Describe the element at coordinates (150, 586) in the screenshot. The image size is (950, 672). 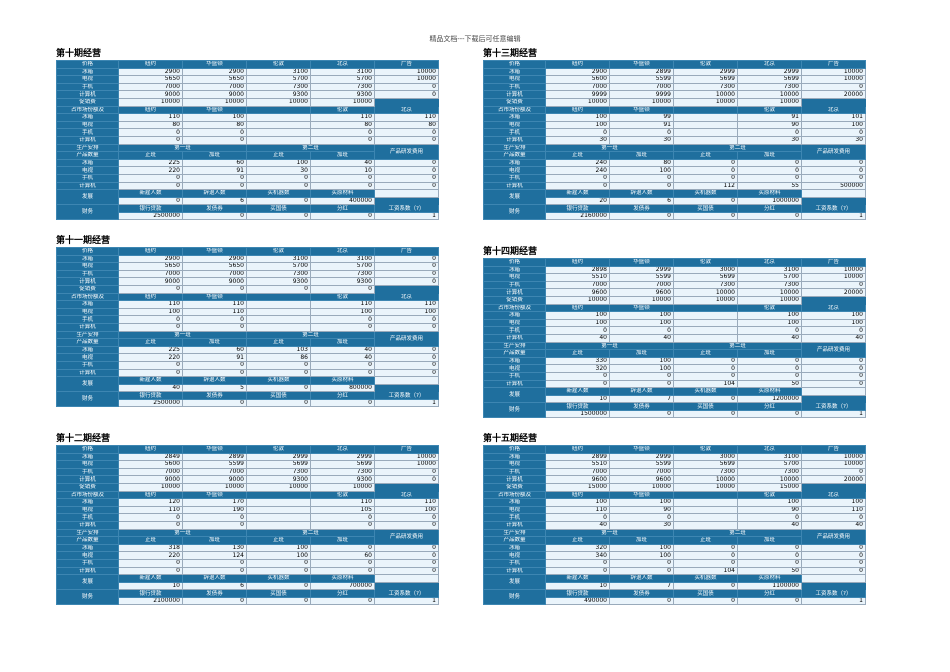
I see `dev-cell: 10` at that location.